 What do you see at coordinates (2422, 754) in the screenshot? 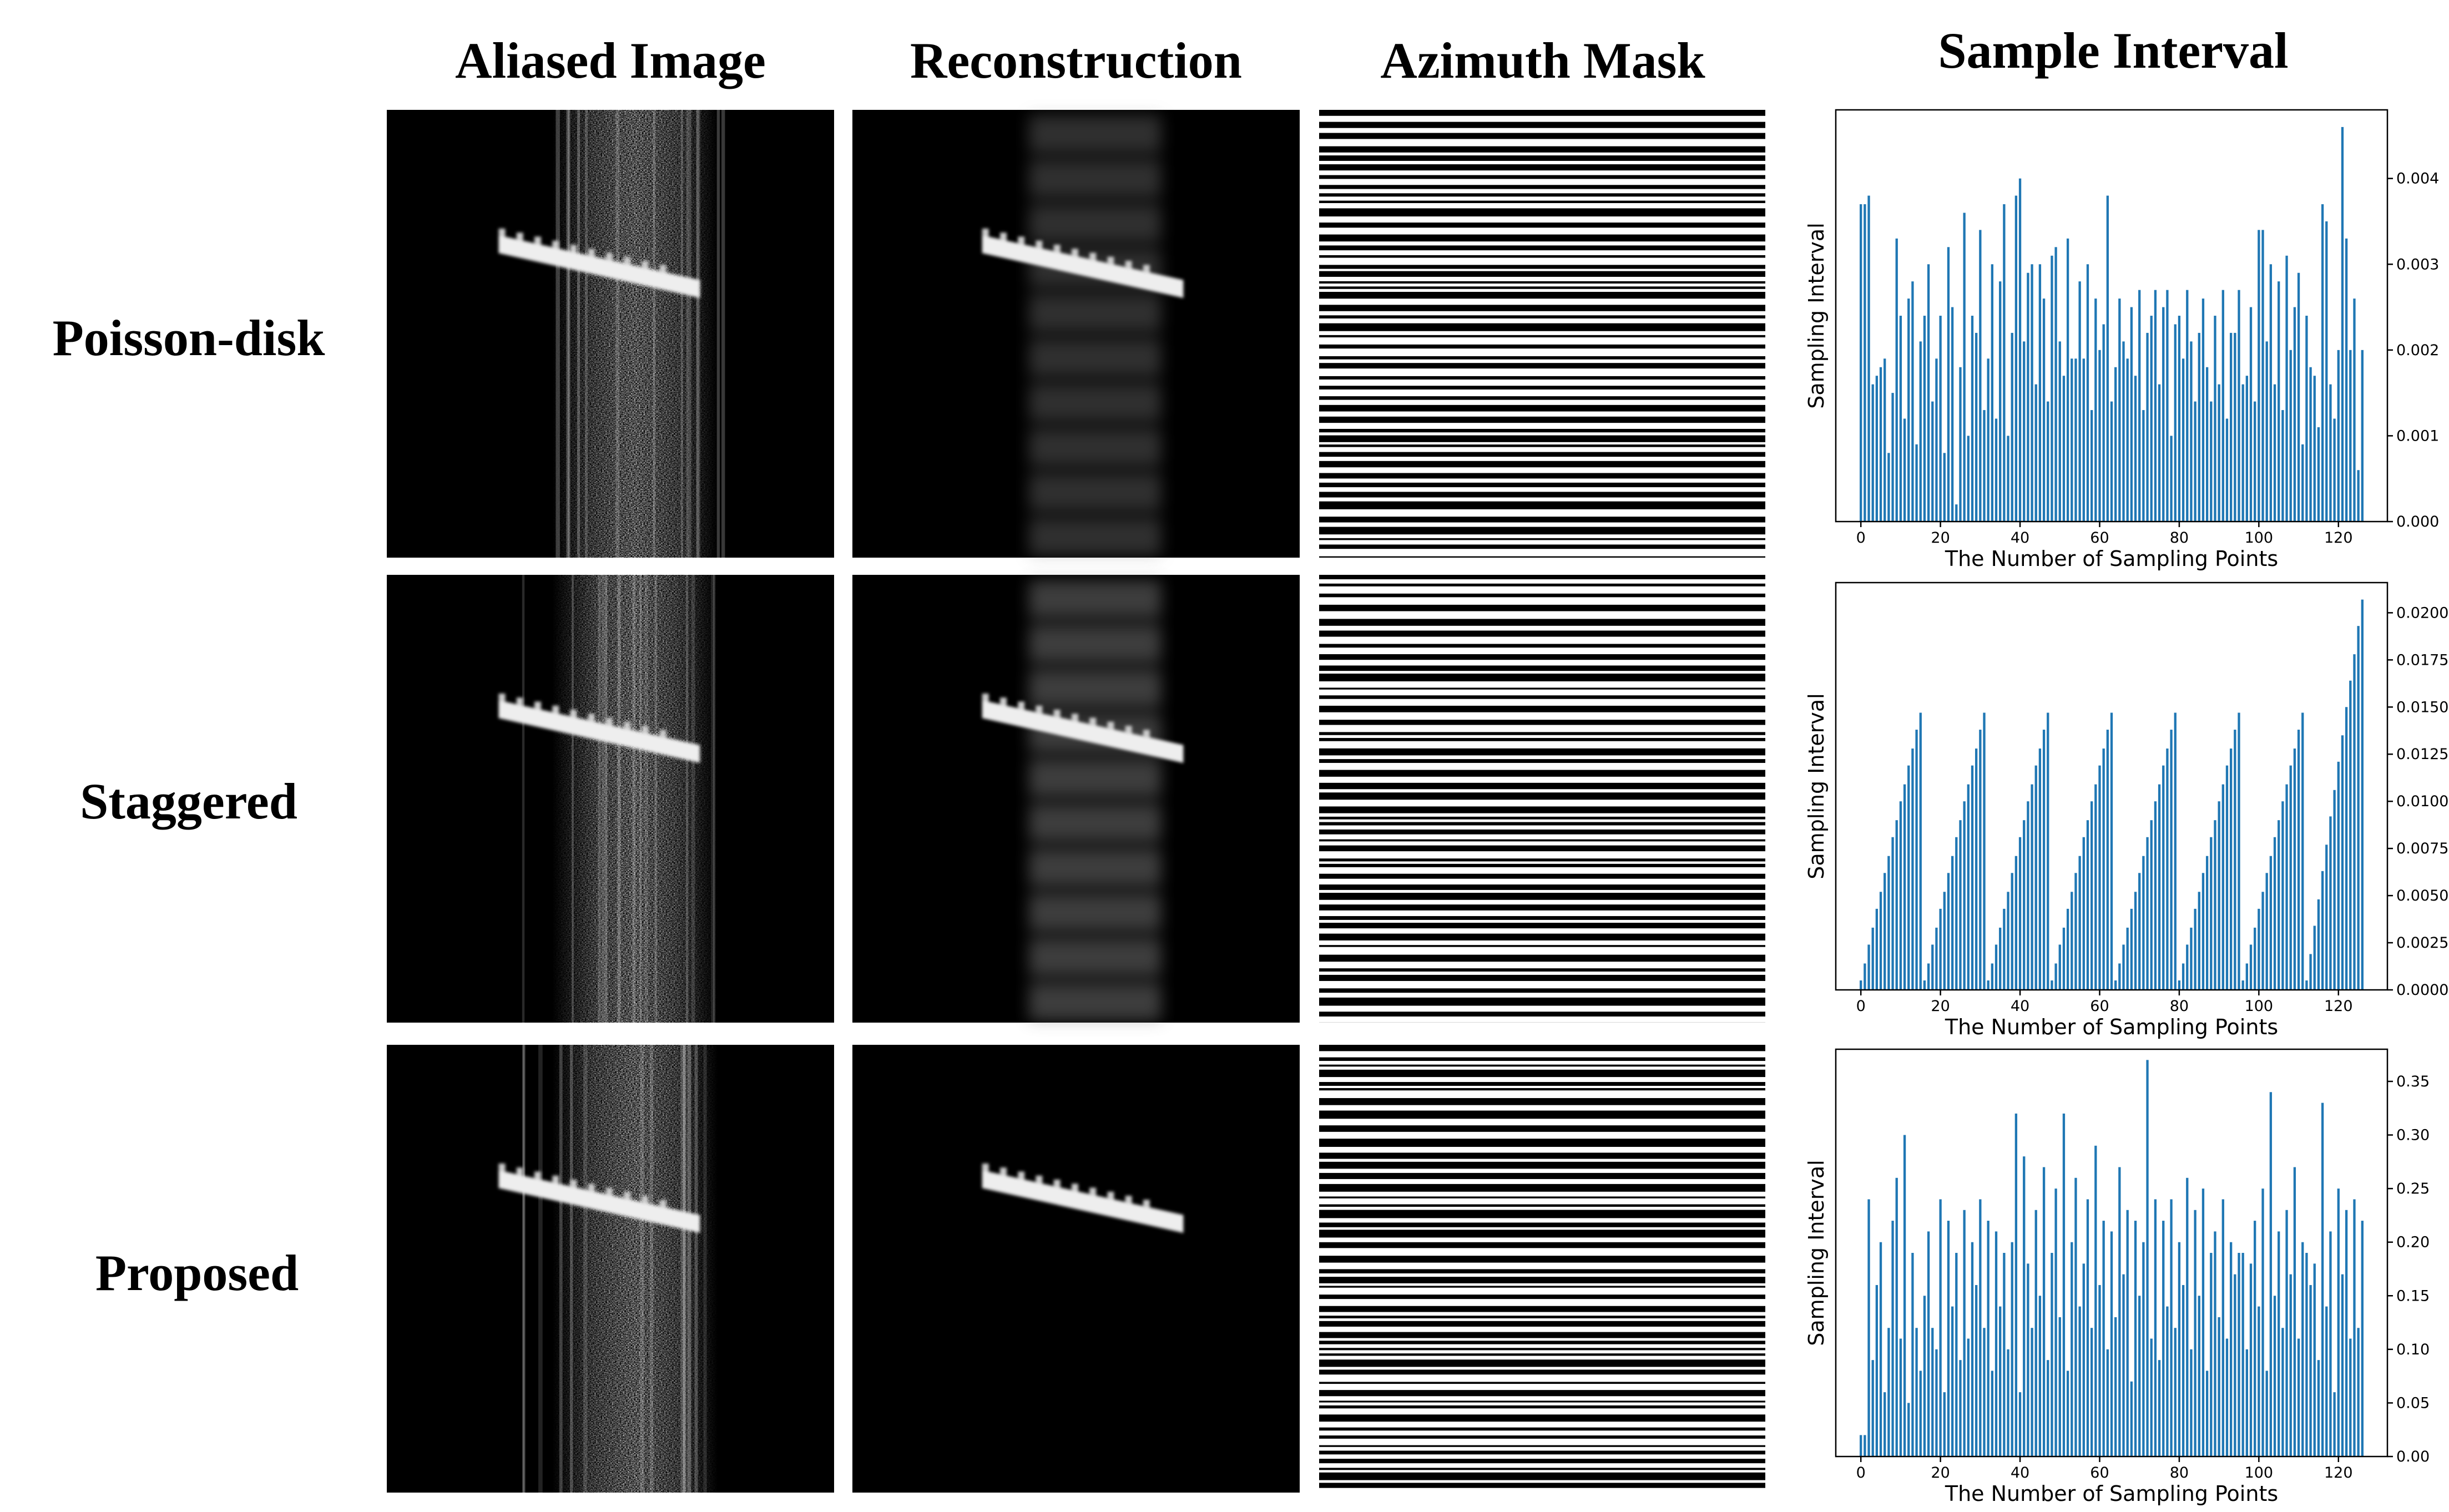
I see `y-tick-label: 0.0125` at bounding box center [2422, 754].